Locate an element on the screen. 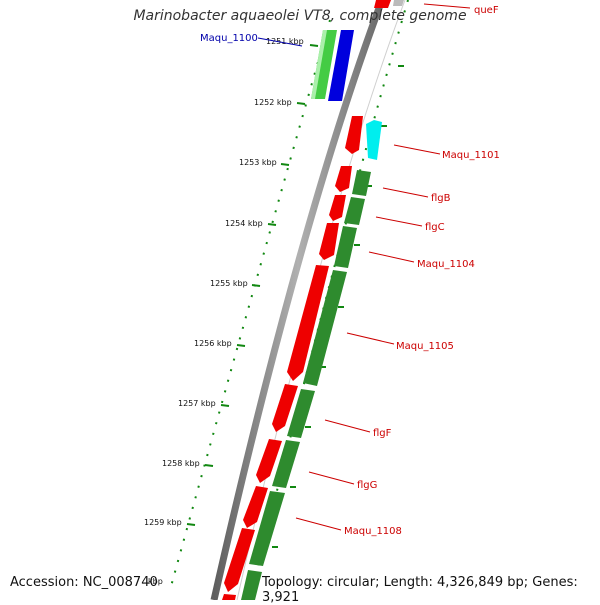  gene-label-flgF: flgF is located at coordinates (382, 433).